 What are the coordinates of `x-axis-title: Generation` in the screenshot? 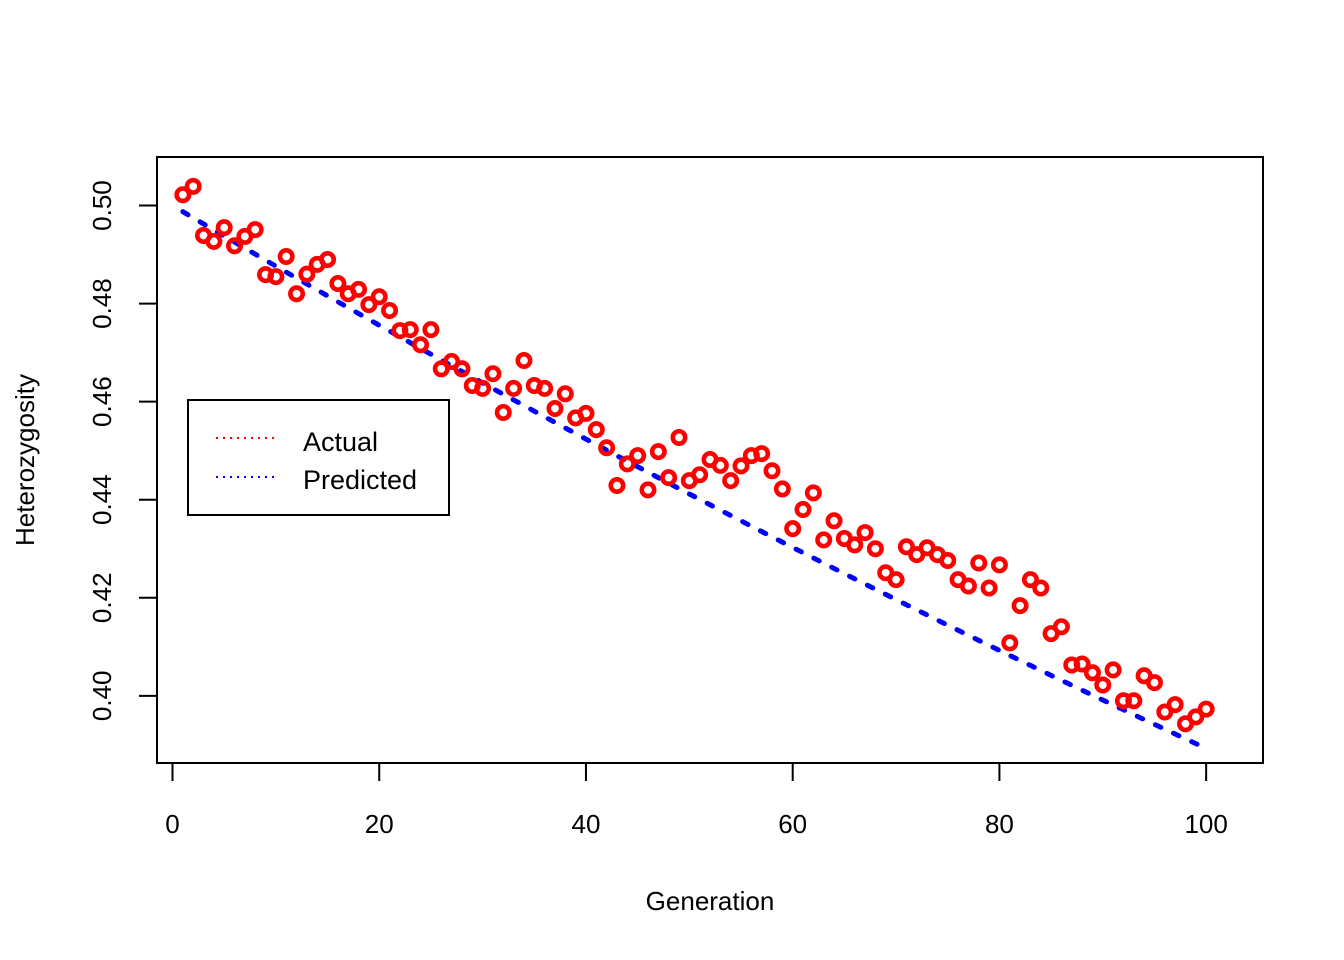 It's located at (710, 901).